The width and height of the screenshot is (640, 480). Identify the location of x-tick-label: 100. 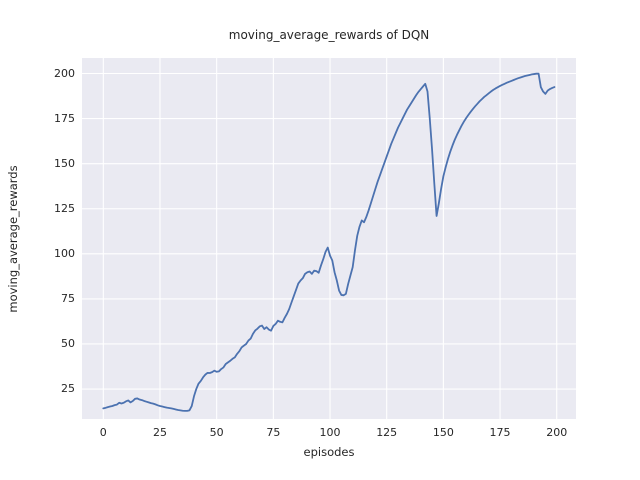
(330, 432).